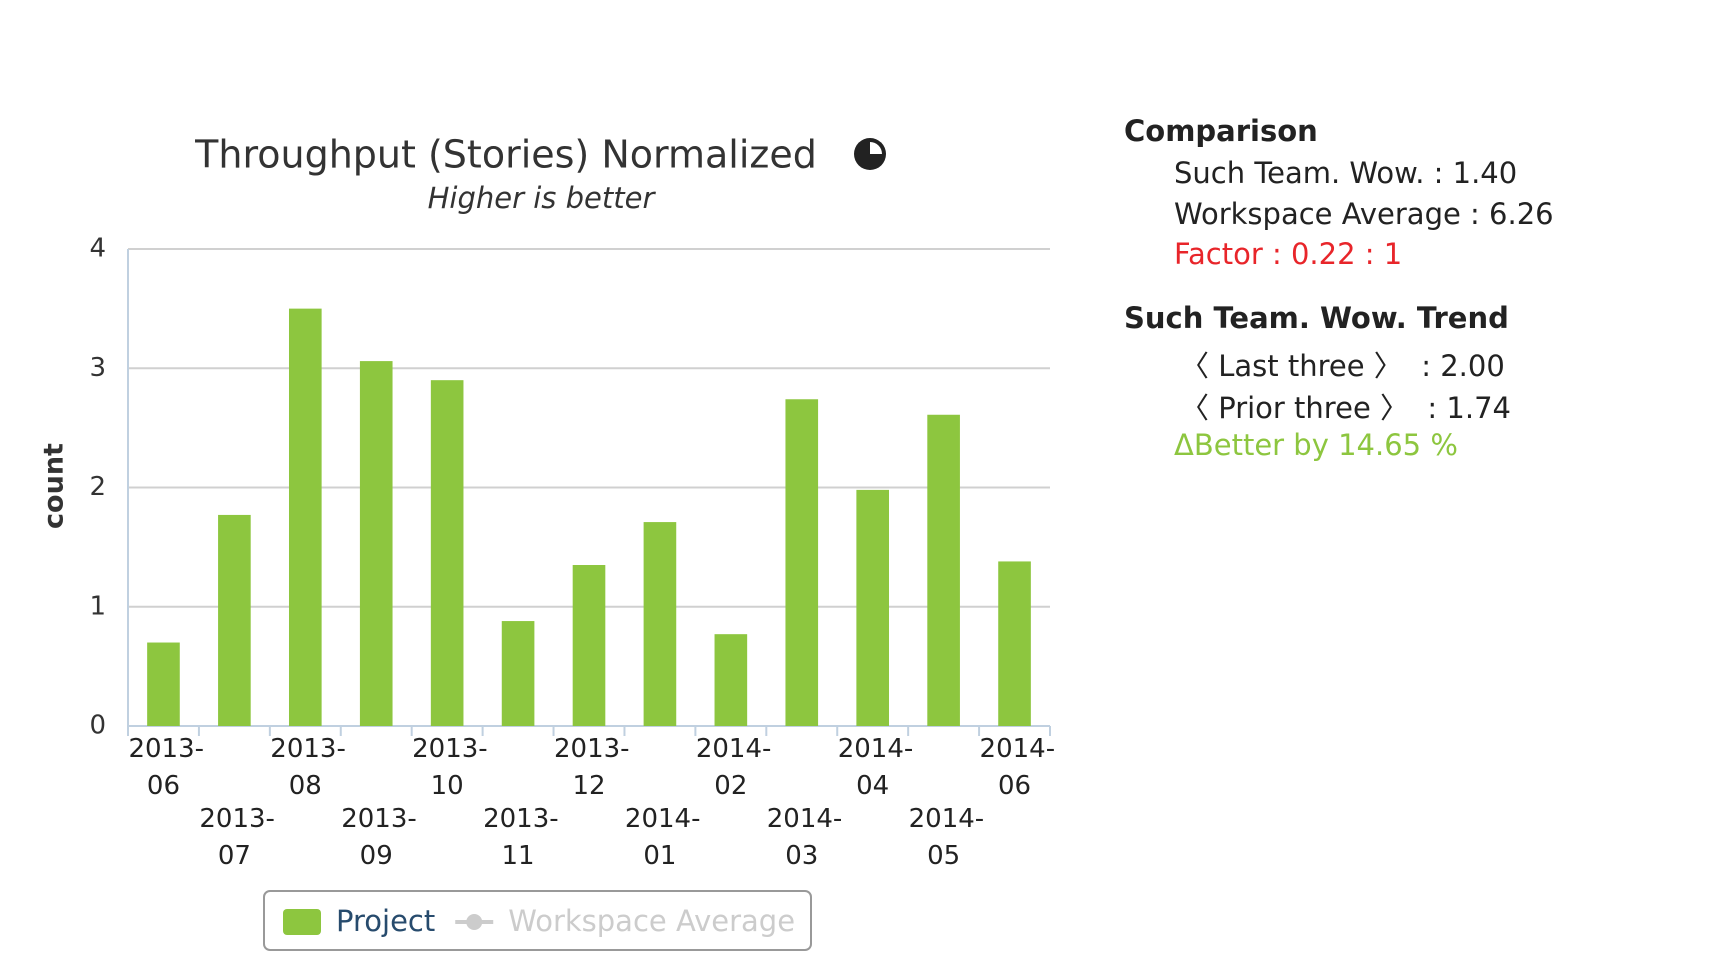  Describe the element at coordinates (1316, 445) in the screenshot. I see `delta: ΔBetter by 14.65 %` at that location.